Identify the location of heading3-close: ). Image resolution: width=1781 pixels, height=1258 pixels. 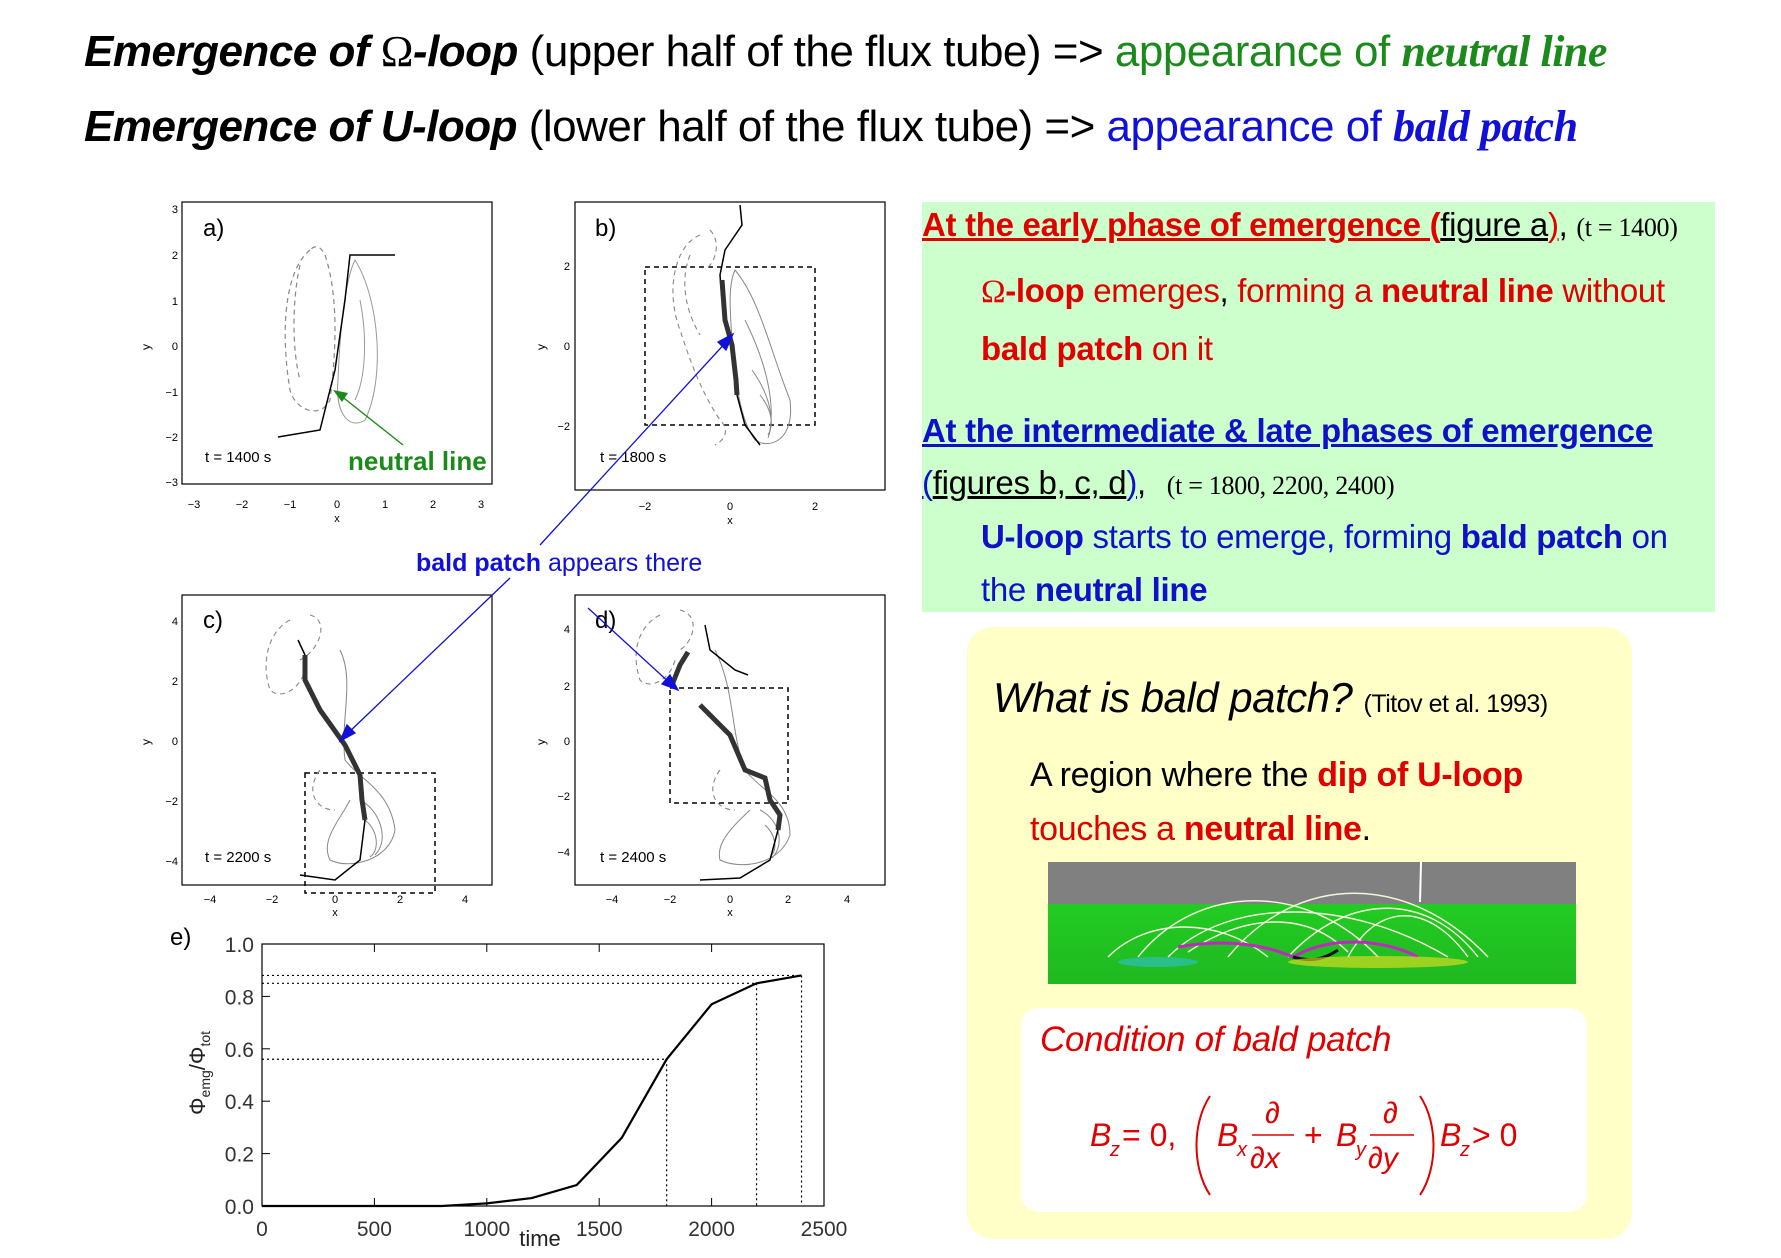
(1132, 482).